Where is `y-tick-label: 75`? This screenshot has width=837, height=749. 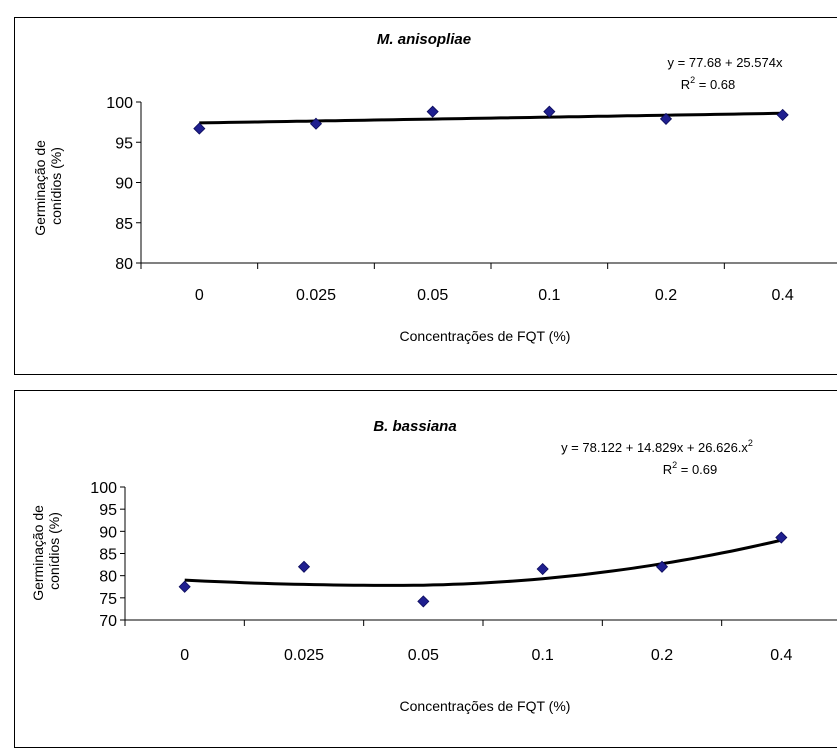 y-tick-label: 75 is located at coordinates (108, 599).